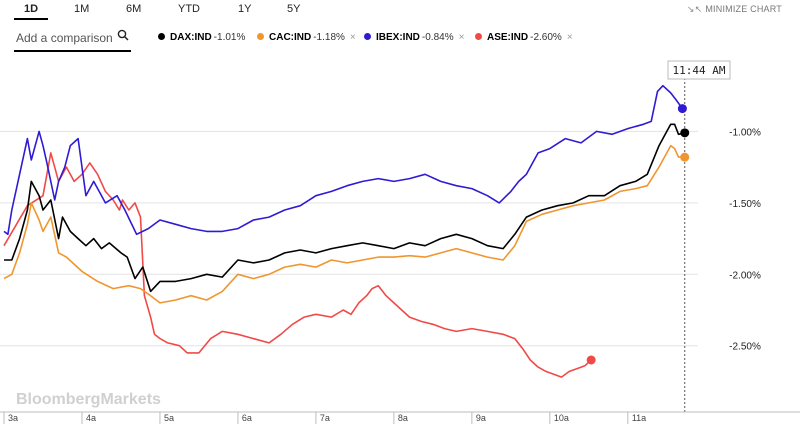  Describe the element at coordinates (546, 37) in the screenshot. I see `legend-change: -2.60%` at that location.